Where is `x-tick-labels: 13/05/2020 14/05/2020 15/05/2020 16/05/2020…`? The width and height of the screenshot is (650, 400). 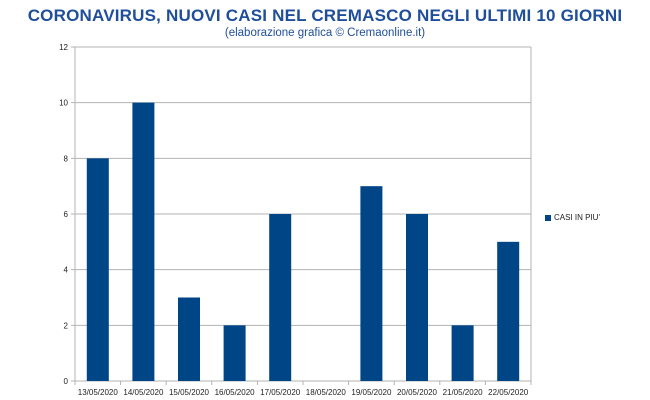
x-tick-labels: 13/05/2020 14/05/2020 15/05/2020 16/05/2020… is located at coordinates (303, 392).